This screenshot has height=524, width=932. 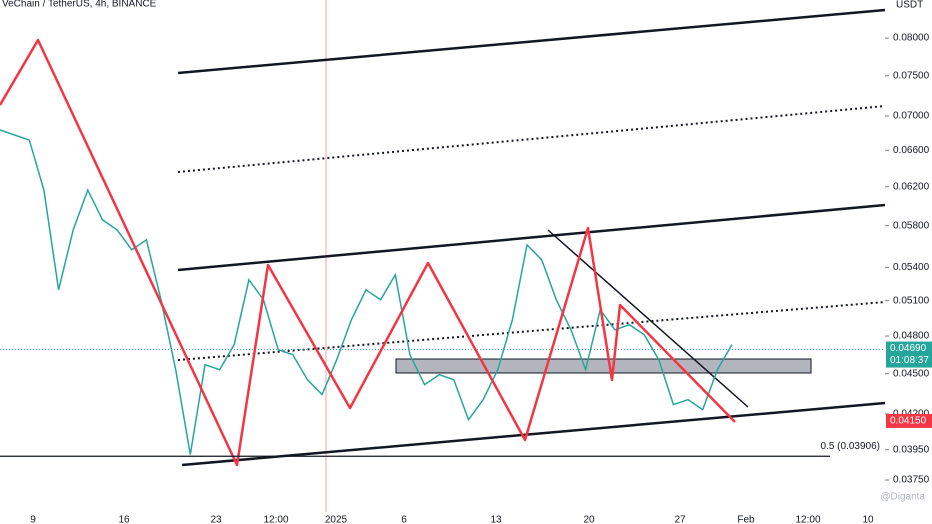 What do you see at coordinates (868, 519) in the screenshot?
I see `x-tick-label: 10` at bounding box center [868, 519].